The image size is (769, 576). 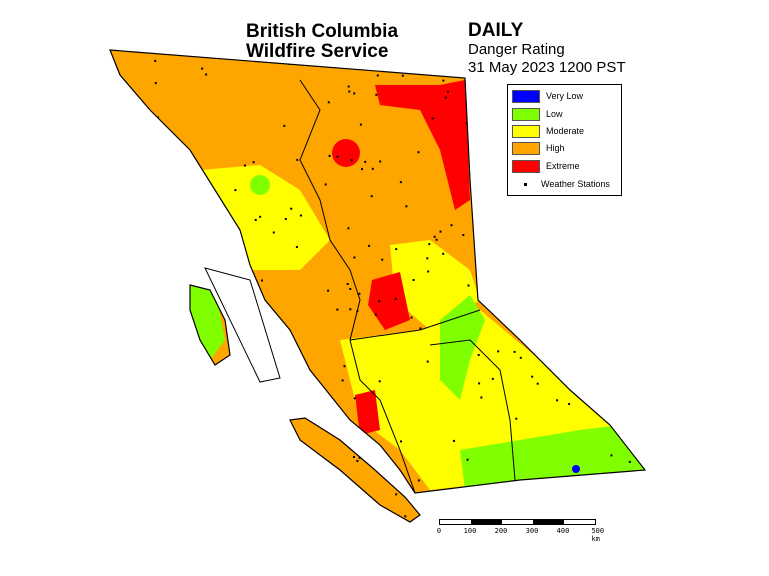 I want to click on scale-tick: 300, so click(x=532, y=531).